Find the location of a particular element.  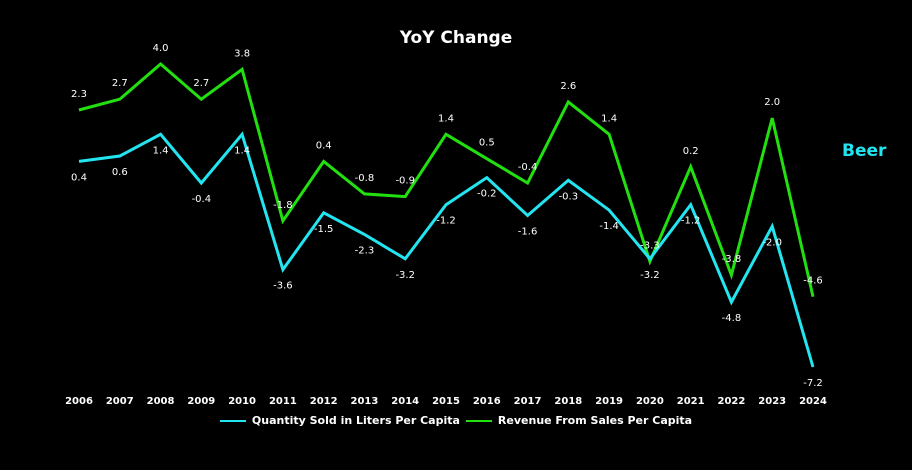

data-label-revenue: -1.8 is located at coordinates (283, 205).